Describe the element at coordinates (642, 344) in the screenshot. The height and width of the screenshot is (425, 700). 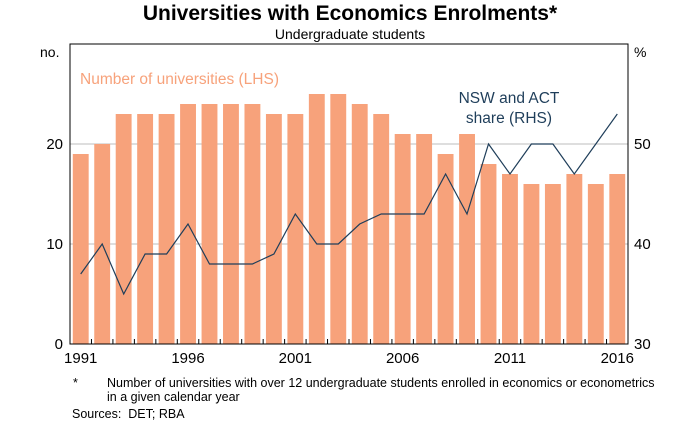
I see `right-tick-label: 30` at that location.